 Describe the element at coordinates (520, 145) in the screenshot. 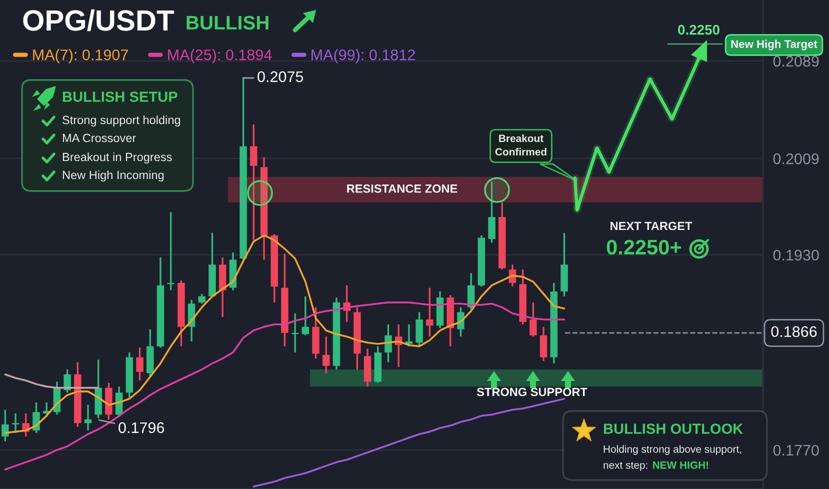

I see `annotation: Breakout Confirmed` at that location.